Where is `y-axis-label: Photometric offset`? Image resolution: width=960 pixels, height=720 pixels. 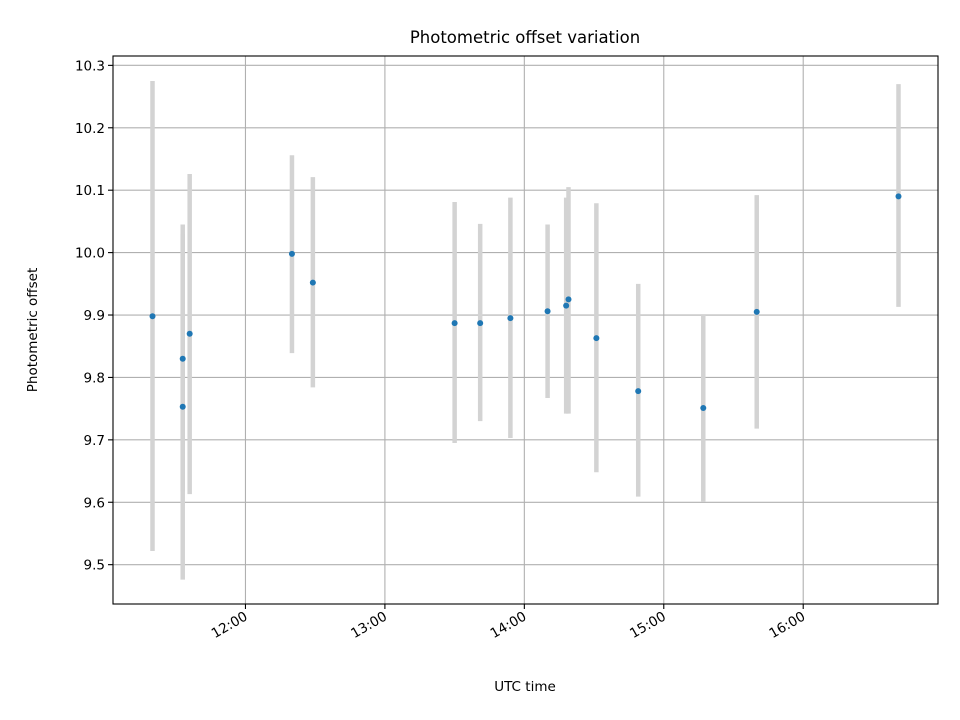
y-axis-label: Photometric offset is located at coordinates (33, 330).